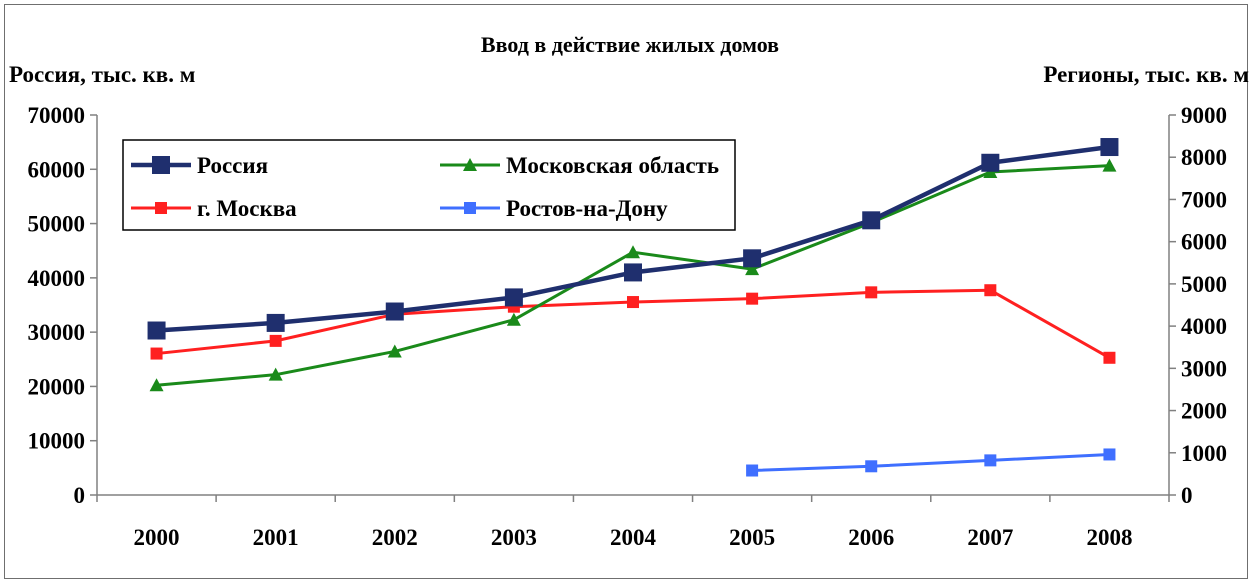  I want to click on y-left-tick-label: 20000, so click(57, 386).